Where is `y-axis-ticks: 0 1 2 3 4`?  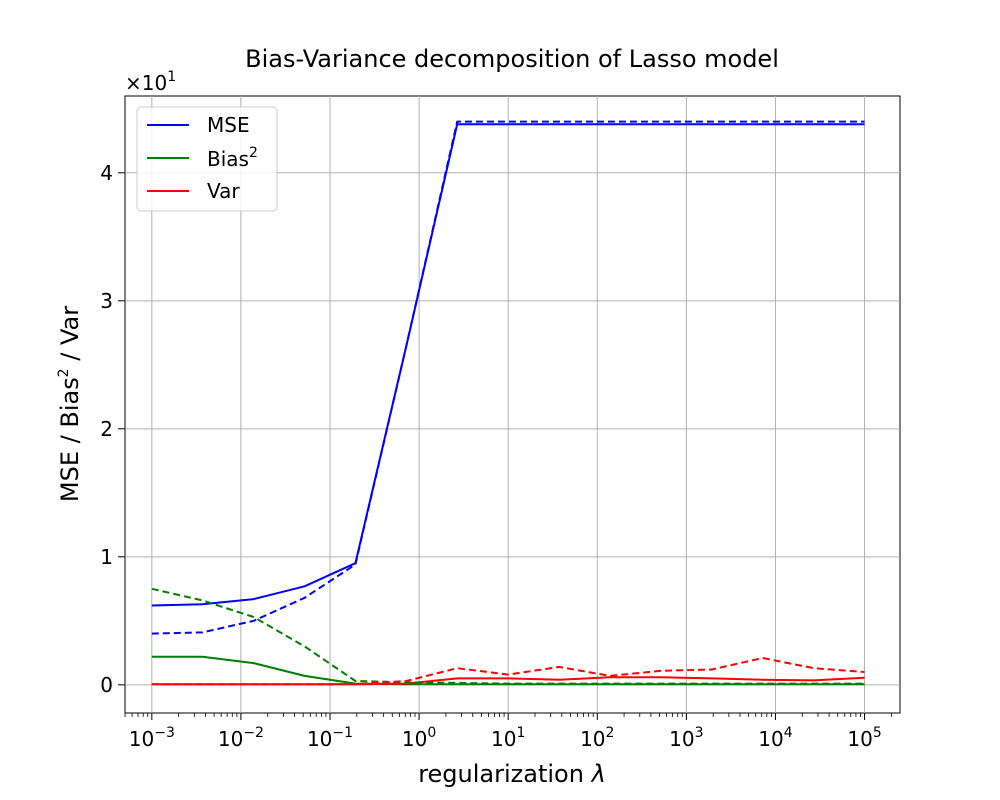 y-axis-ticks: 0 1 2 3 4 is located at coordinates (112, 429).